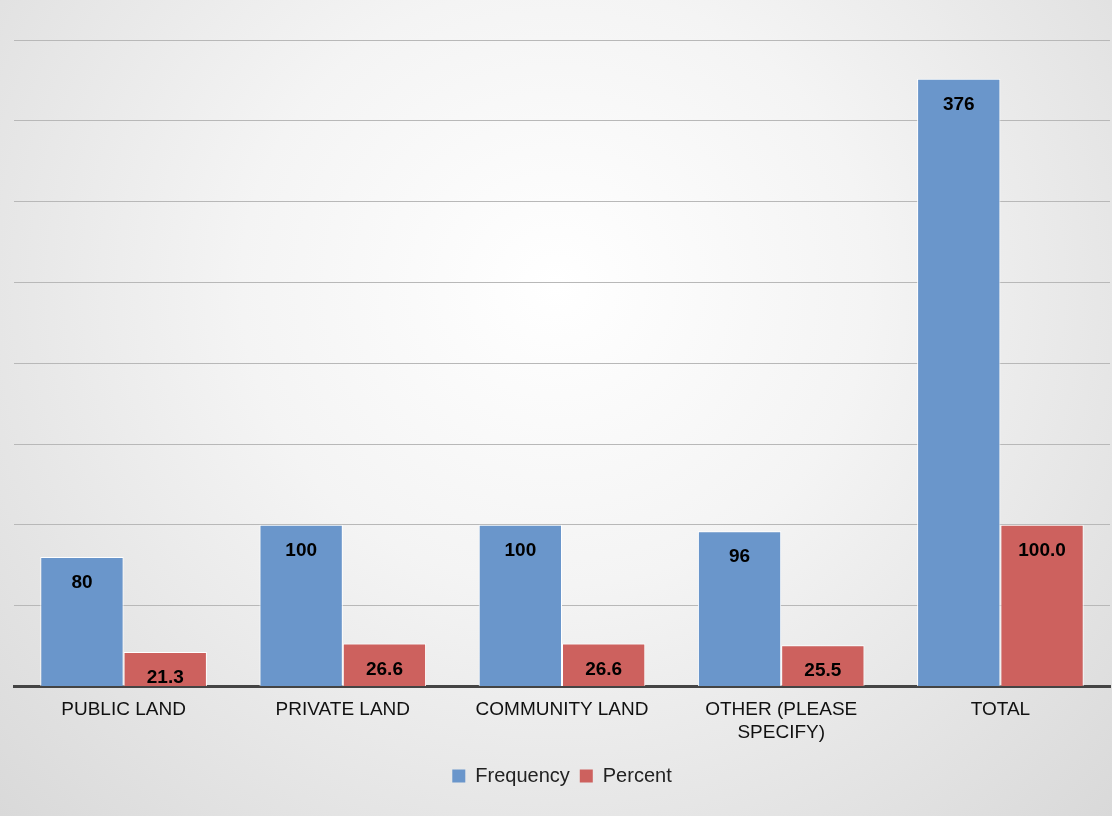 The image size is (1112, 816). What do you see at coordinates (562, 709) in the screenshot?
I see `x-tick-label: COMMUNITY LAND` at bounding box center [562, 709].